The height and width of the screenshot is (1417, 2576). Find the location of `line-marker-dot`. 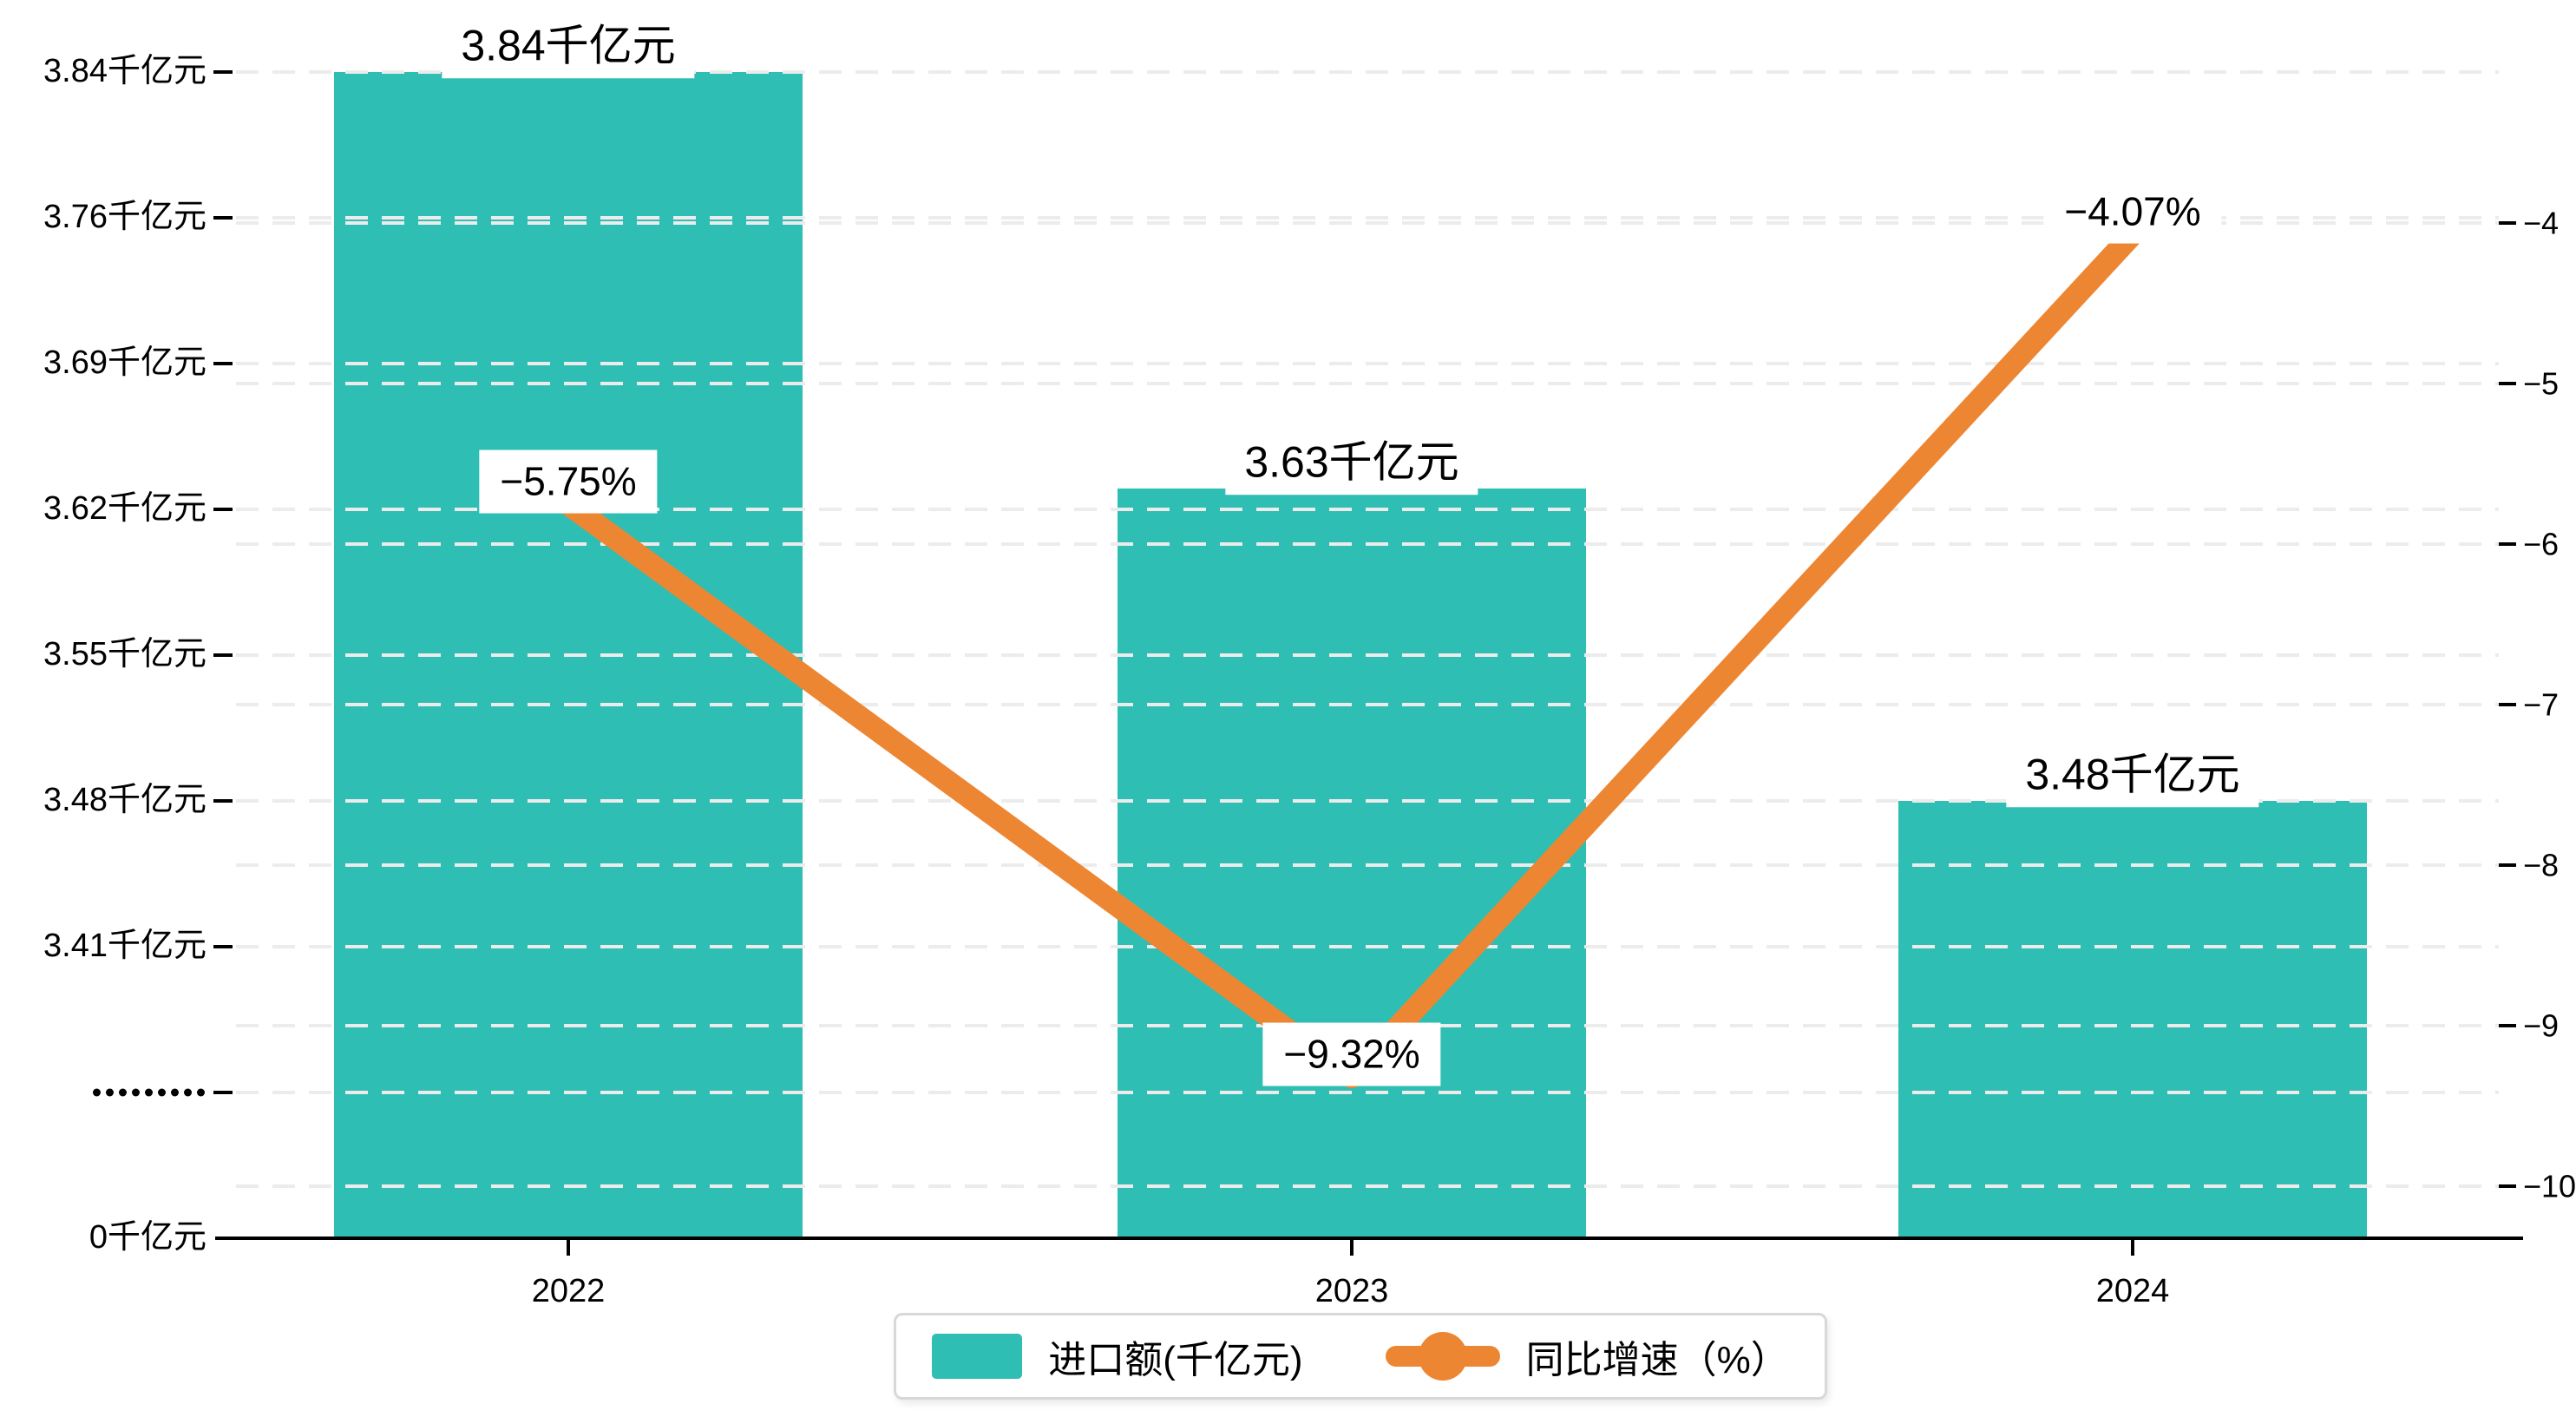

line-marker-dot is located at coordinates (1442, 1357).